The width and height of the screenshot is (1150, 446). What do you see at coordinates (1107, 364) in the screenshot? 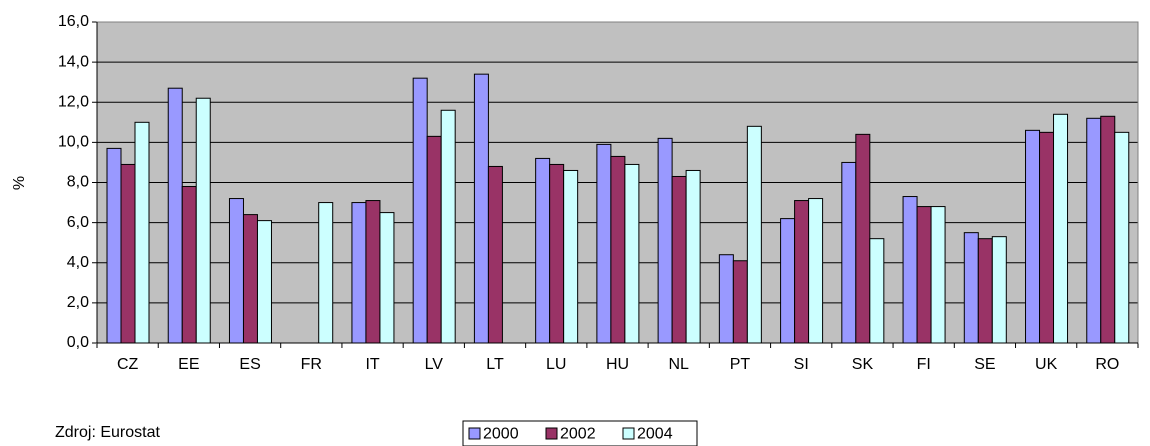
I see `x-tick-label: RO` at bounding box center [1107, 364].